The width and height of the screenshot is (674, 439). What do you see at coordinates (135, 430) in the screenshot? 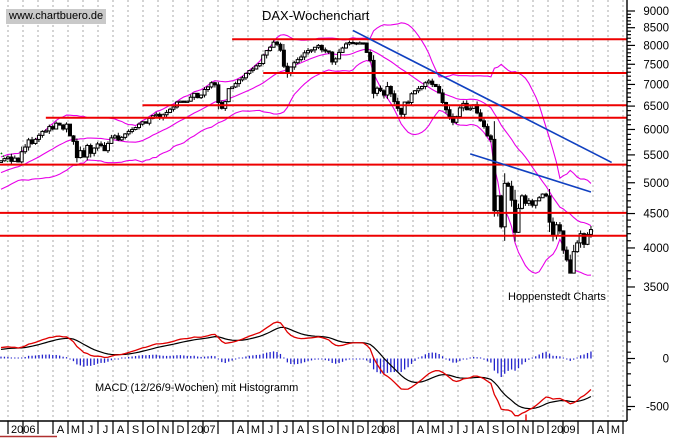
I see `date-label-S-m8: S` at bounding box center [135, 430].